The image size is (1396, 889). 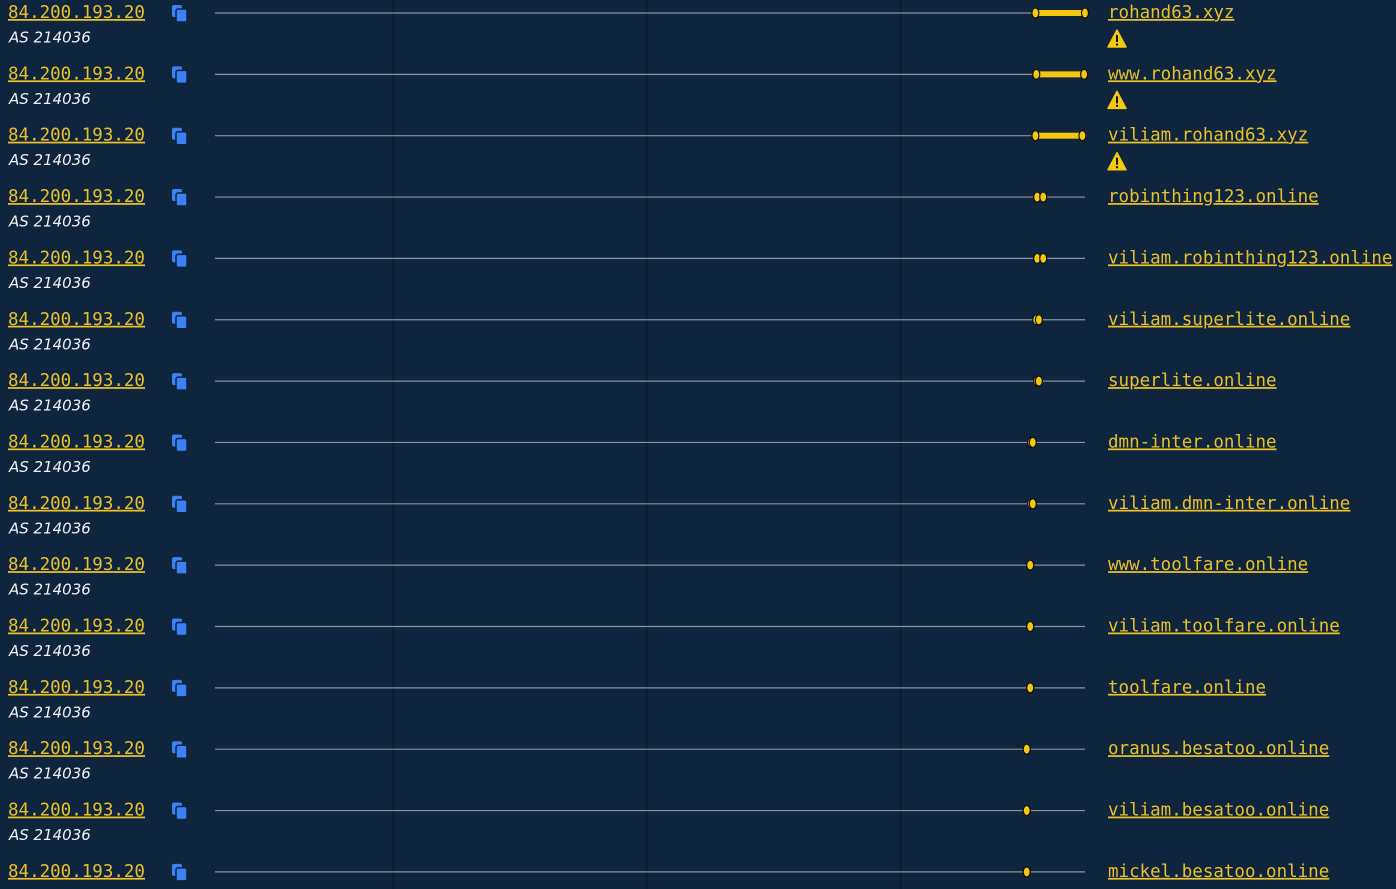 What do you see at coordinates (1171, 13) in the screenshot?
I see `domain-link: rohand63.xyz` at bounding box center [1171, 13].